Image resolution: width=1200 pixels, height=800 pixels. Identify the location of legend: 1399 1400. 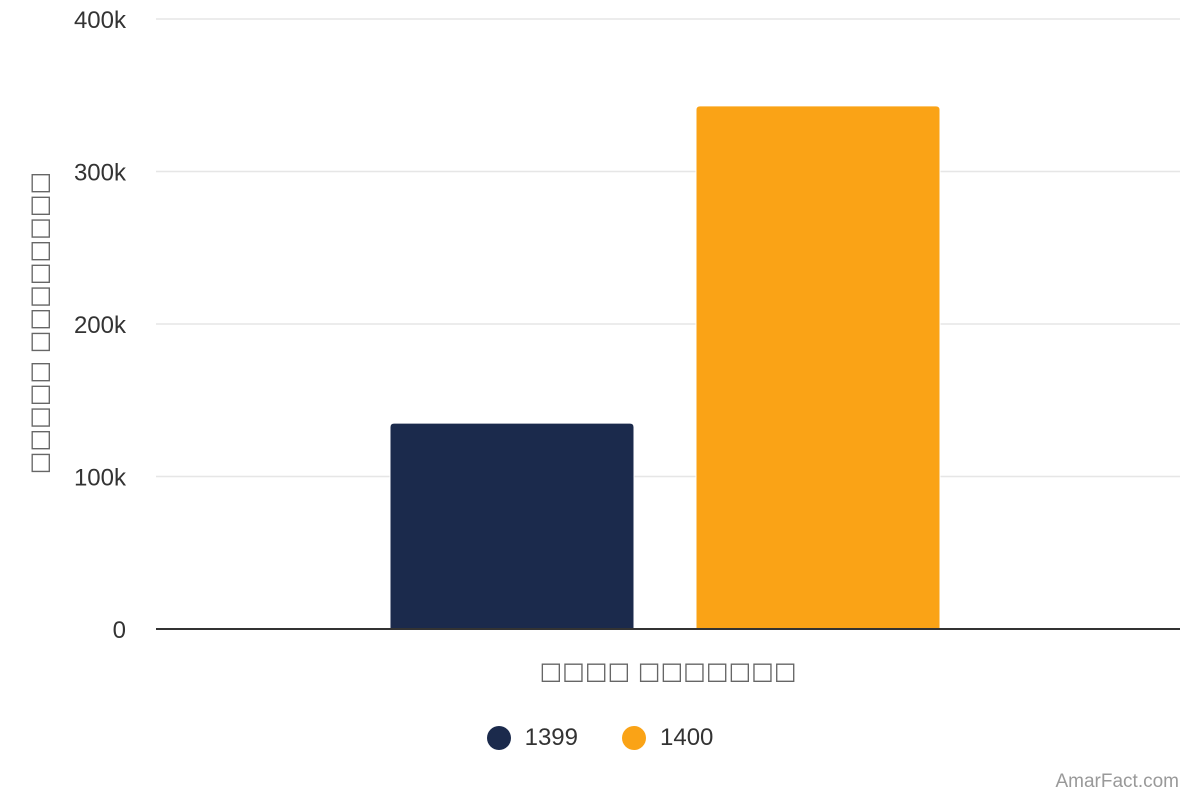
(600, 738).